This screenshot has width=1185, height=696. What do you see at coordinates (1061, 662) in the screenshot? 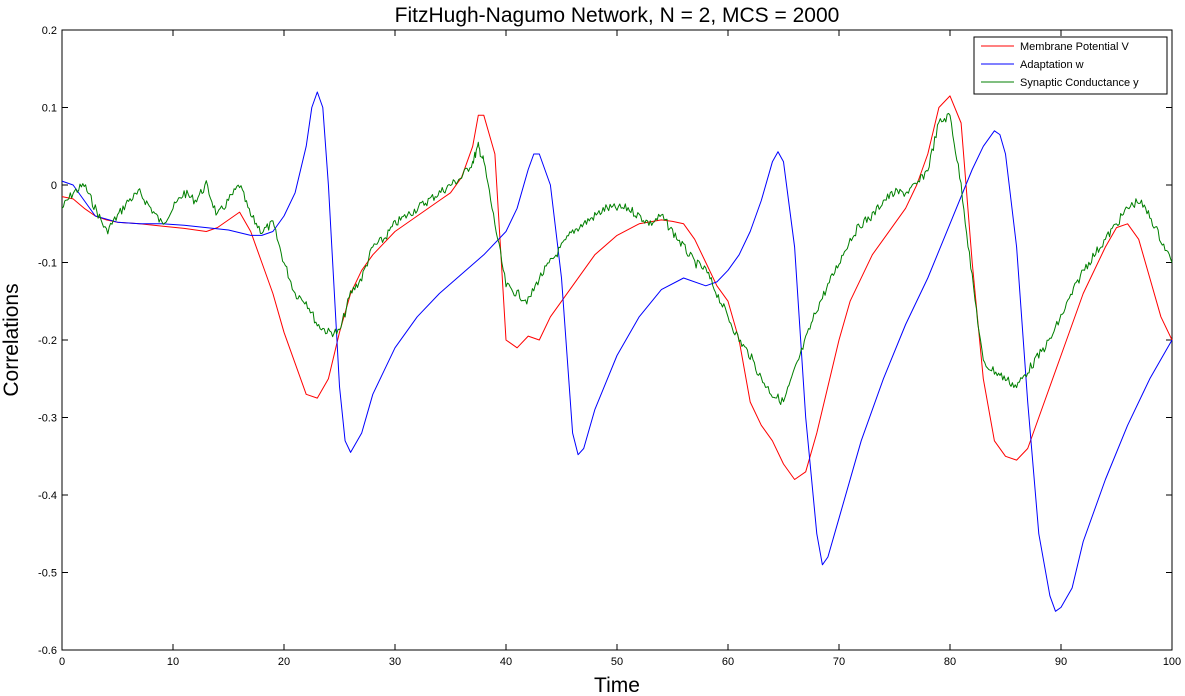
I see `x-tick-label: 90` at bounding box center [1061, 662].